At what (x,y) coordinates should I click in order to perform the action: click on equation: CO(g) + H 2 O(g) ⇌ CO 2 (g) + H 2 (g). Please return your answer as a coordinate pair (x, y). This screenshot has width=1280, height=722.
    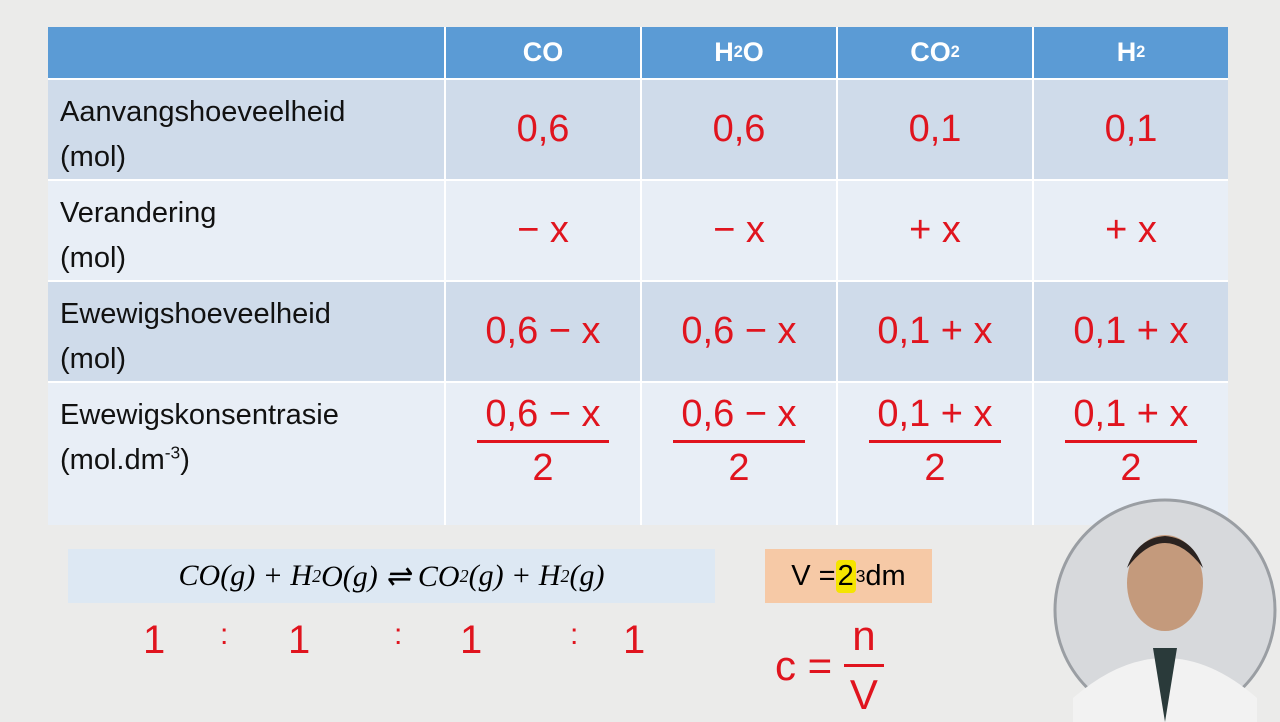
    Looking at the image, I should click on (391, 576).